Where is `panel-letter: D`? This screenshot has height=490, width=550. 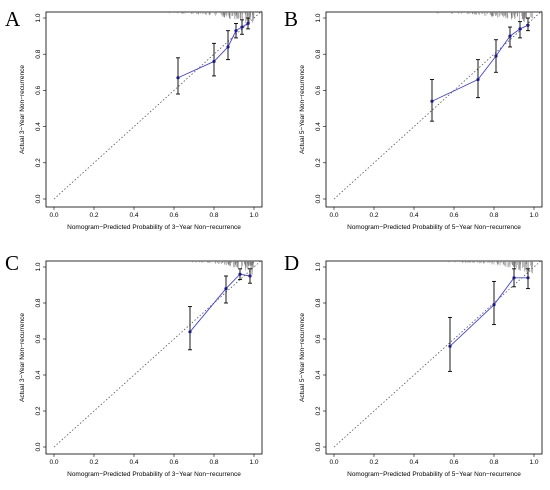
panel-letter: D is located at coordinates (291, 263).